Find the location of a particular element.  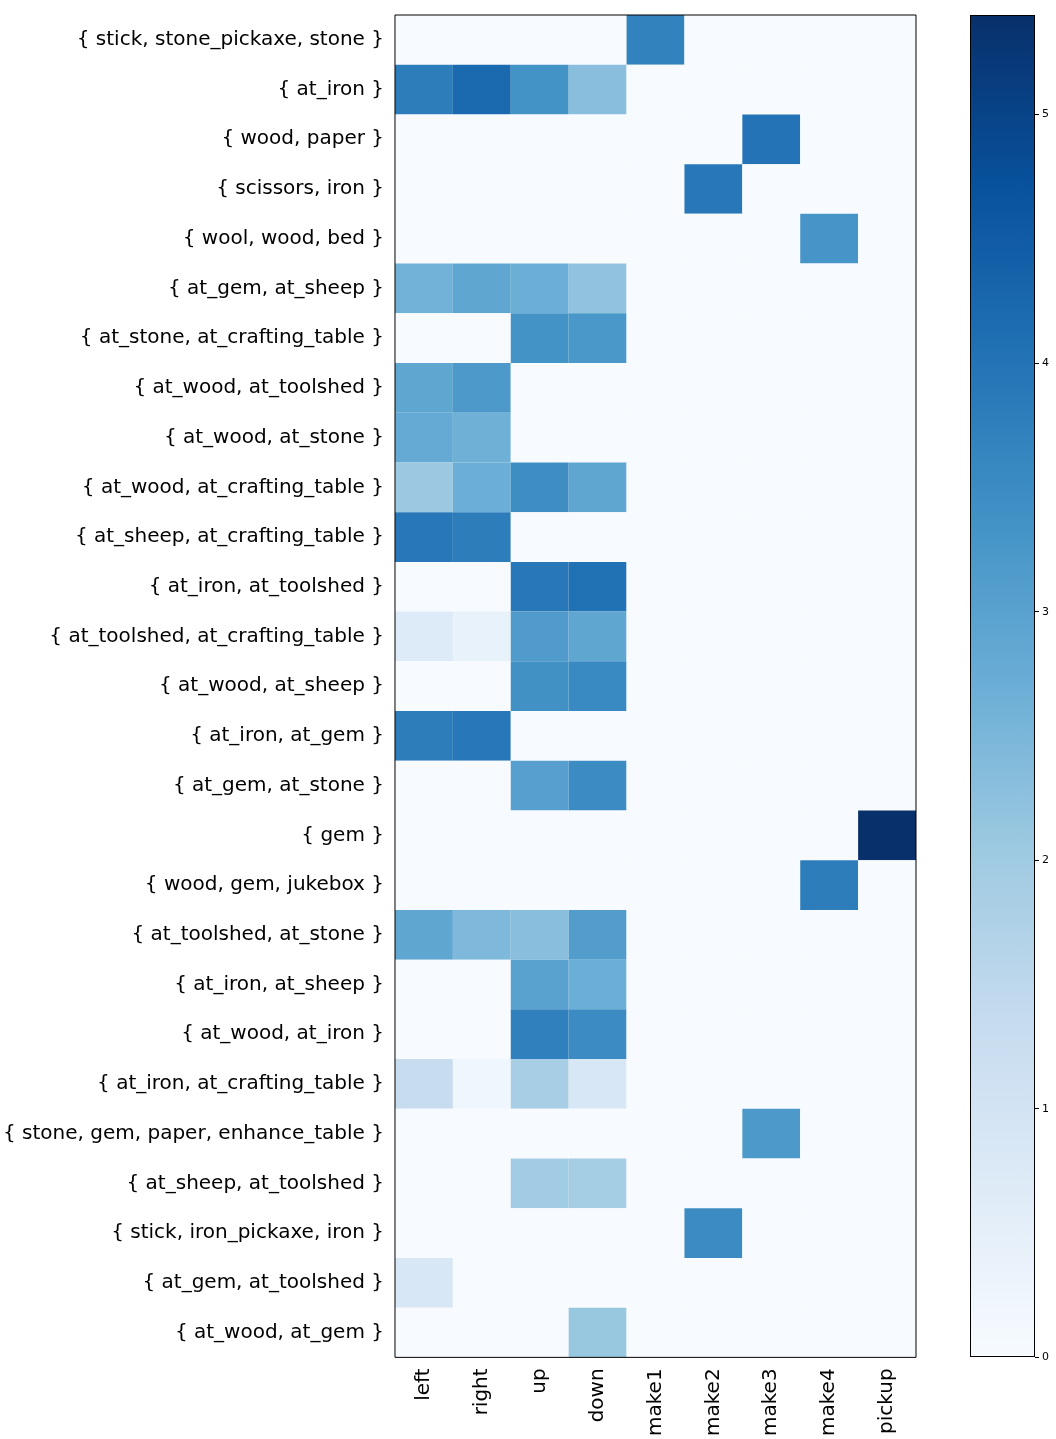

y-tick-label: { at_wood, at_iron } is located at coordinates (282, 1032).